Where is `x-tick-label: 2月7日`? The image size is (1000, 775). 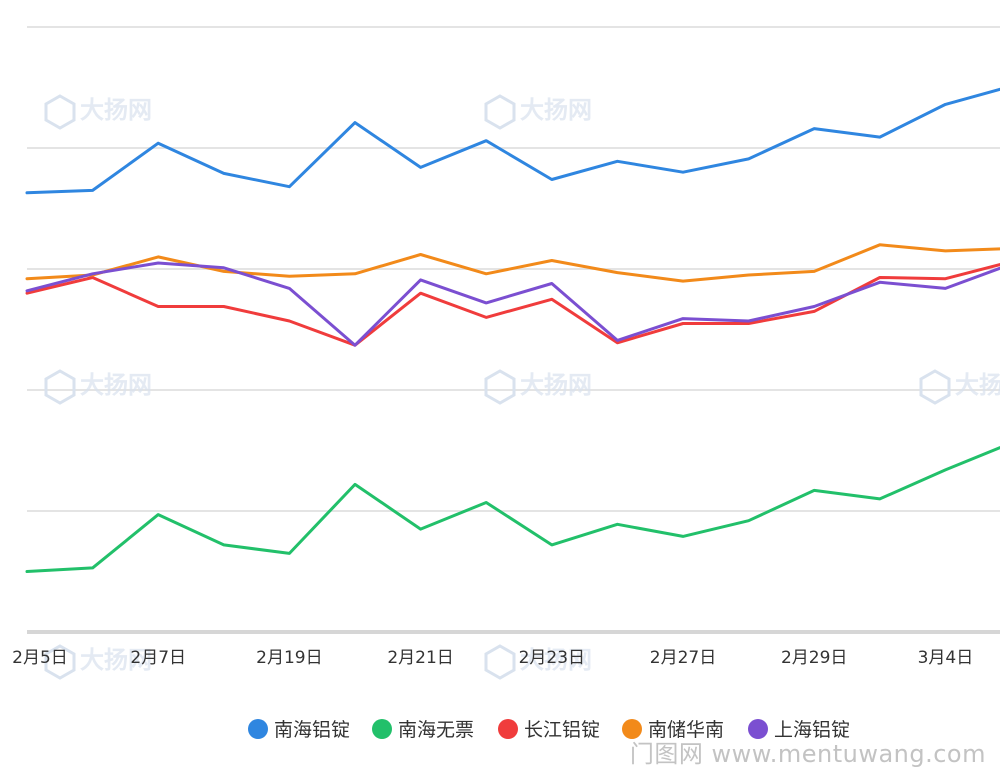 x-tick-label: 2月7日 is located at coordinates (158, 658).